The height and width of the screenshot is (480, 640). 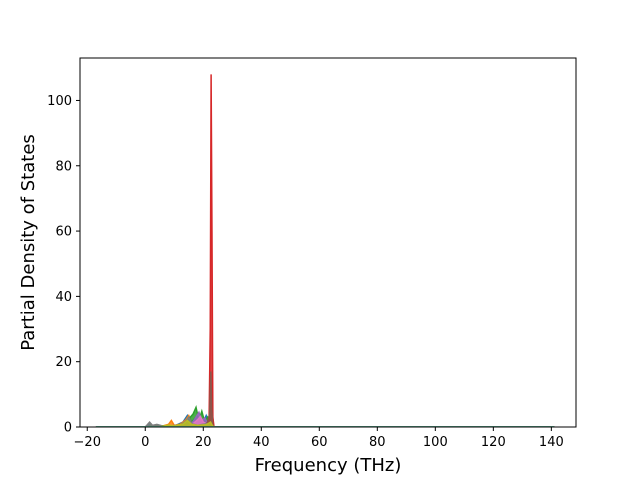 I want to click on x-tick-label: 20, so click(x=203, y=442).